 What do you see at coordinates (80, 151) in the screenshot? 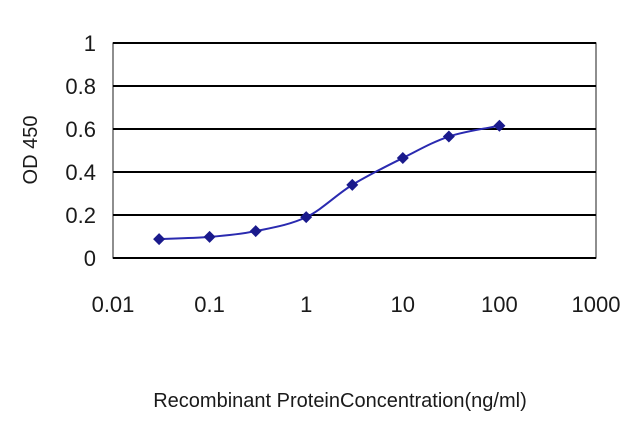
I see `y-tick-labels: 0 0.2 0.4 0.6 0.8 1` at bounding box center [80, 151].